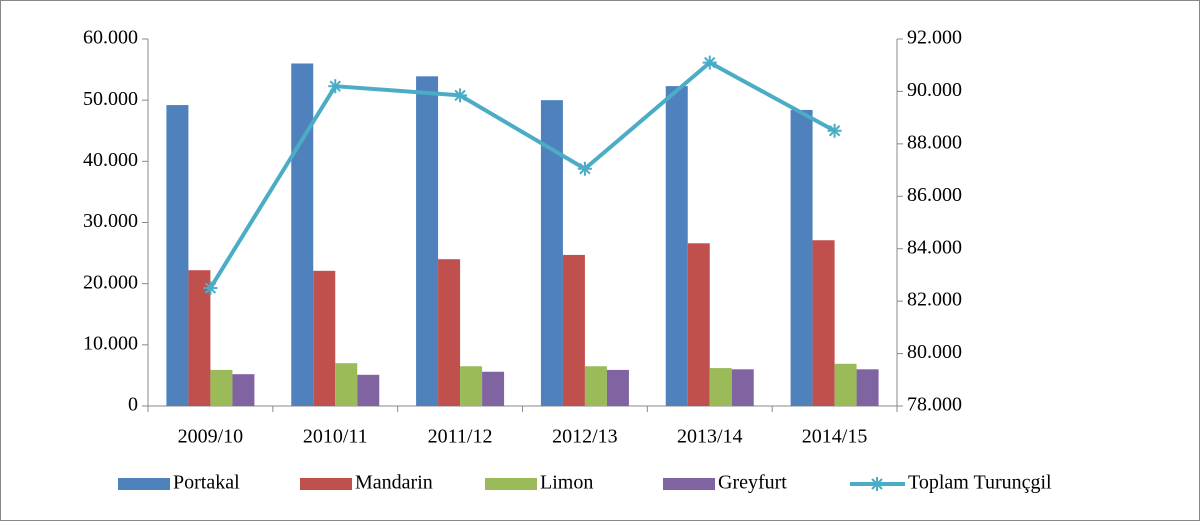  What do you see at coordinates (110, 221) in the screenshot?
I see `y-tick-label: 30.000` at bounding box center [110, 221].